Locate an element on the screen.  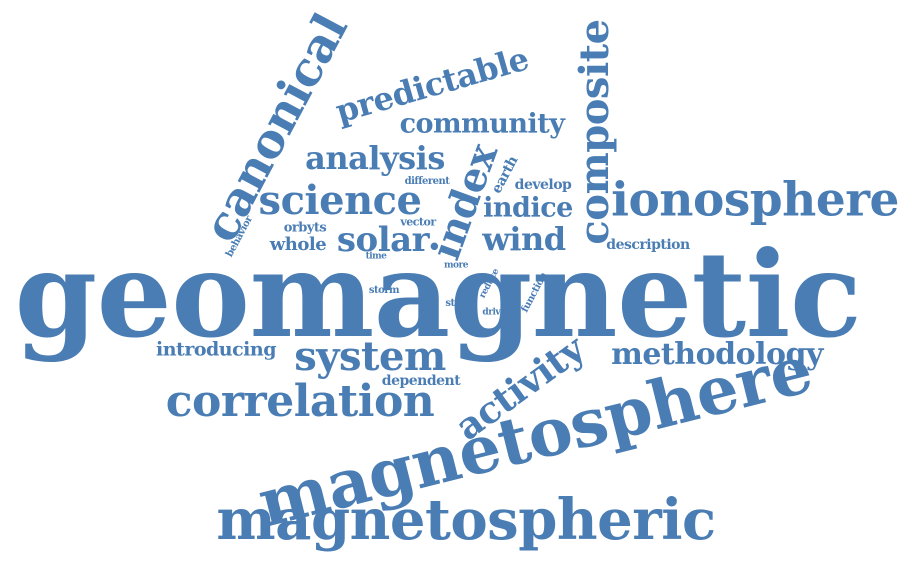
word-develop: develop is located at coordinates (543, 185).